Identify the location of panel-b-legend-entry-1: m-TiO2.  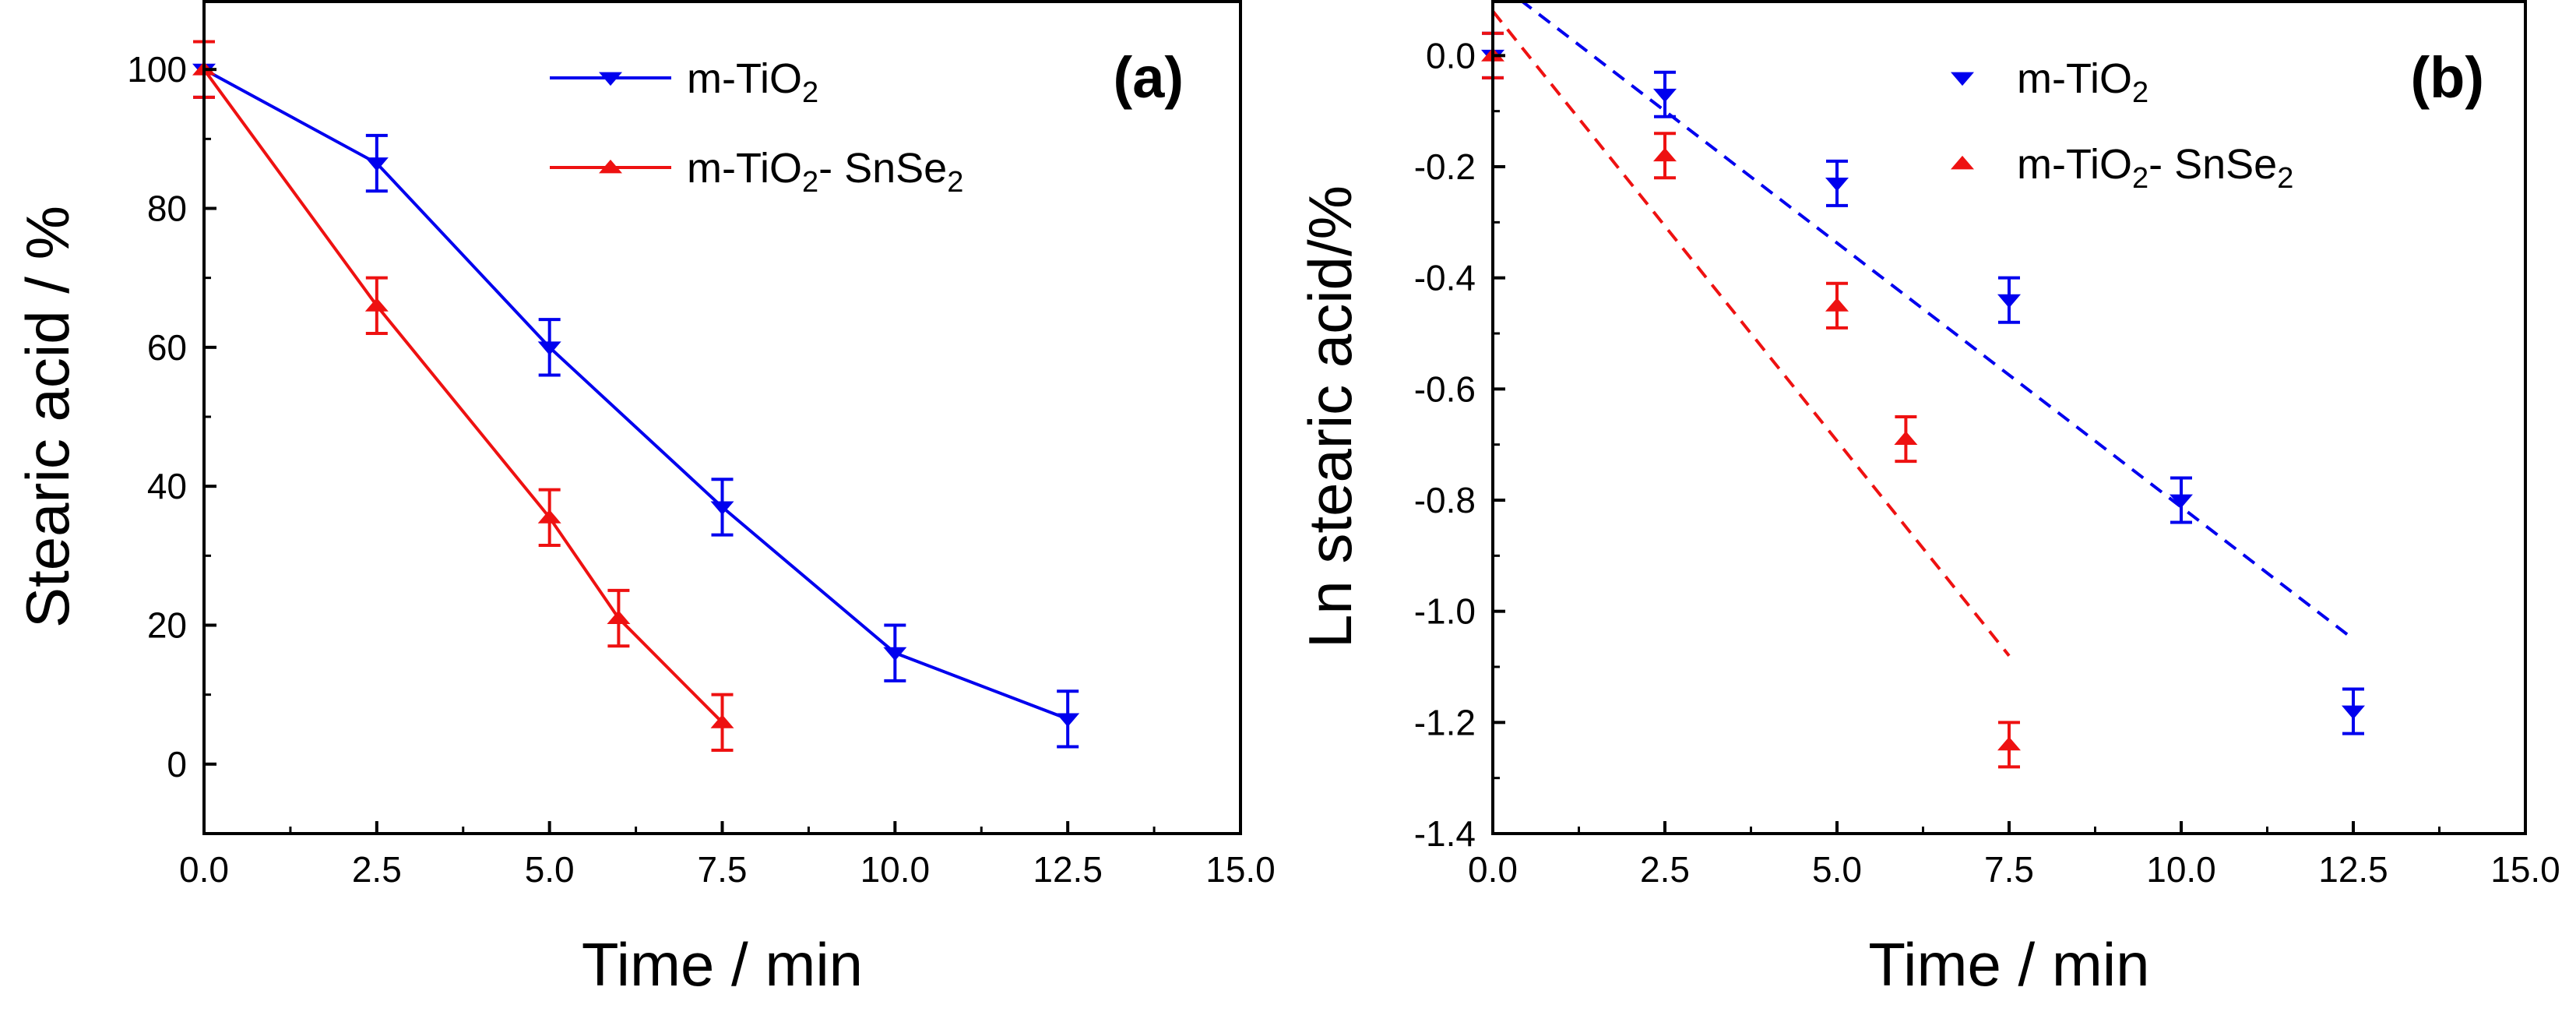
(2049, 82).